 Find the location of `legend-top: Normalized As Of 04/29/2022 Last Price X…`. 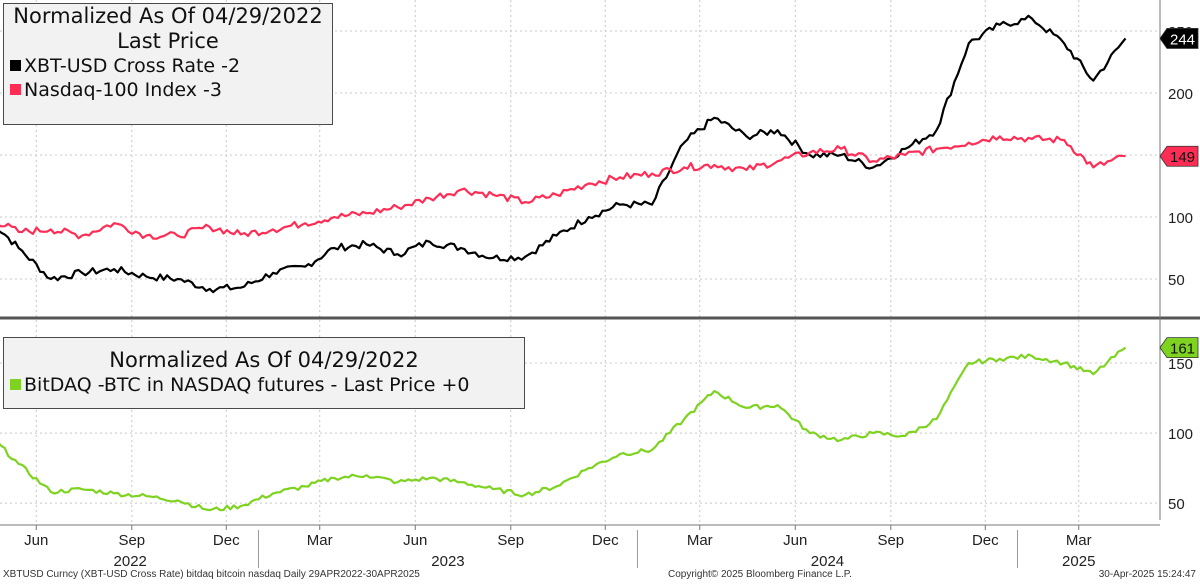

legend-top: Normalized As Of 04/29/2022 Last Price X… is located at coordinates (168, 64).